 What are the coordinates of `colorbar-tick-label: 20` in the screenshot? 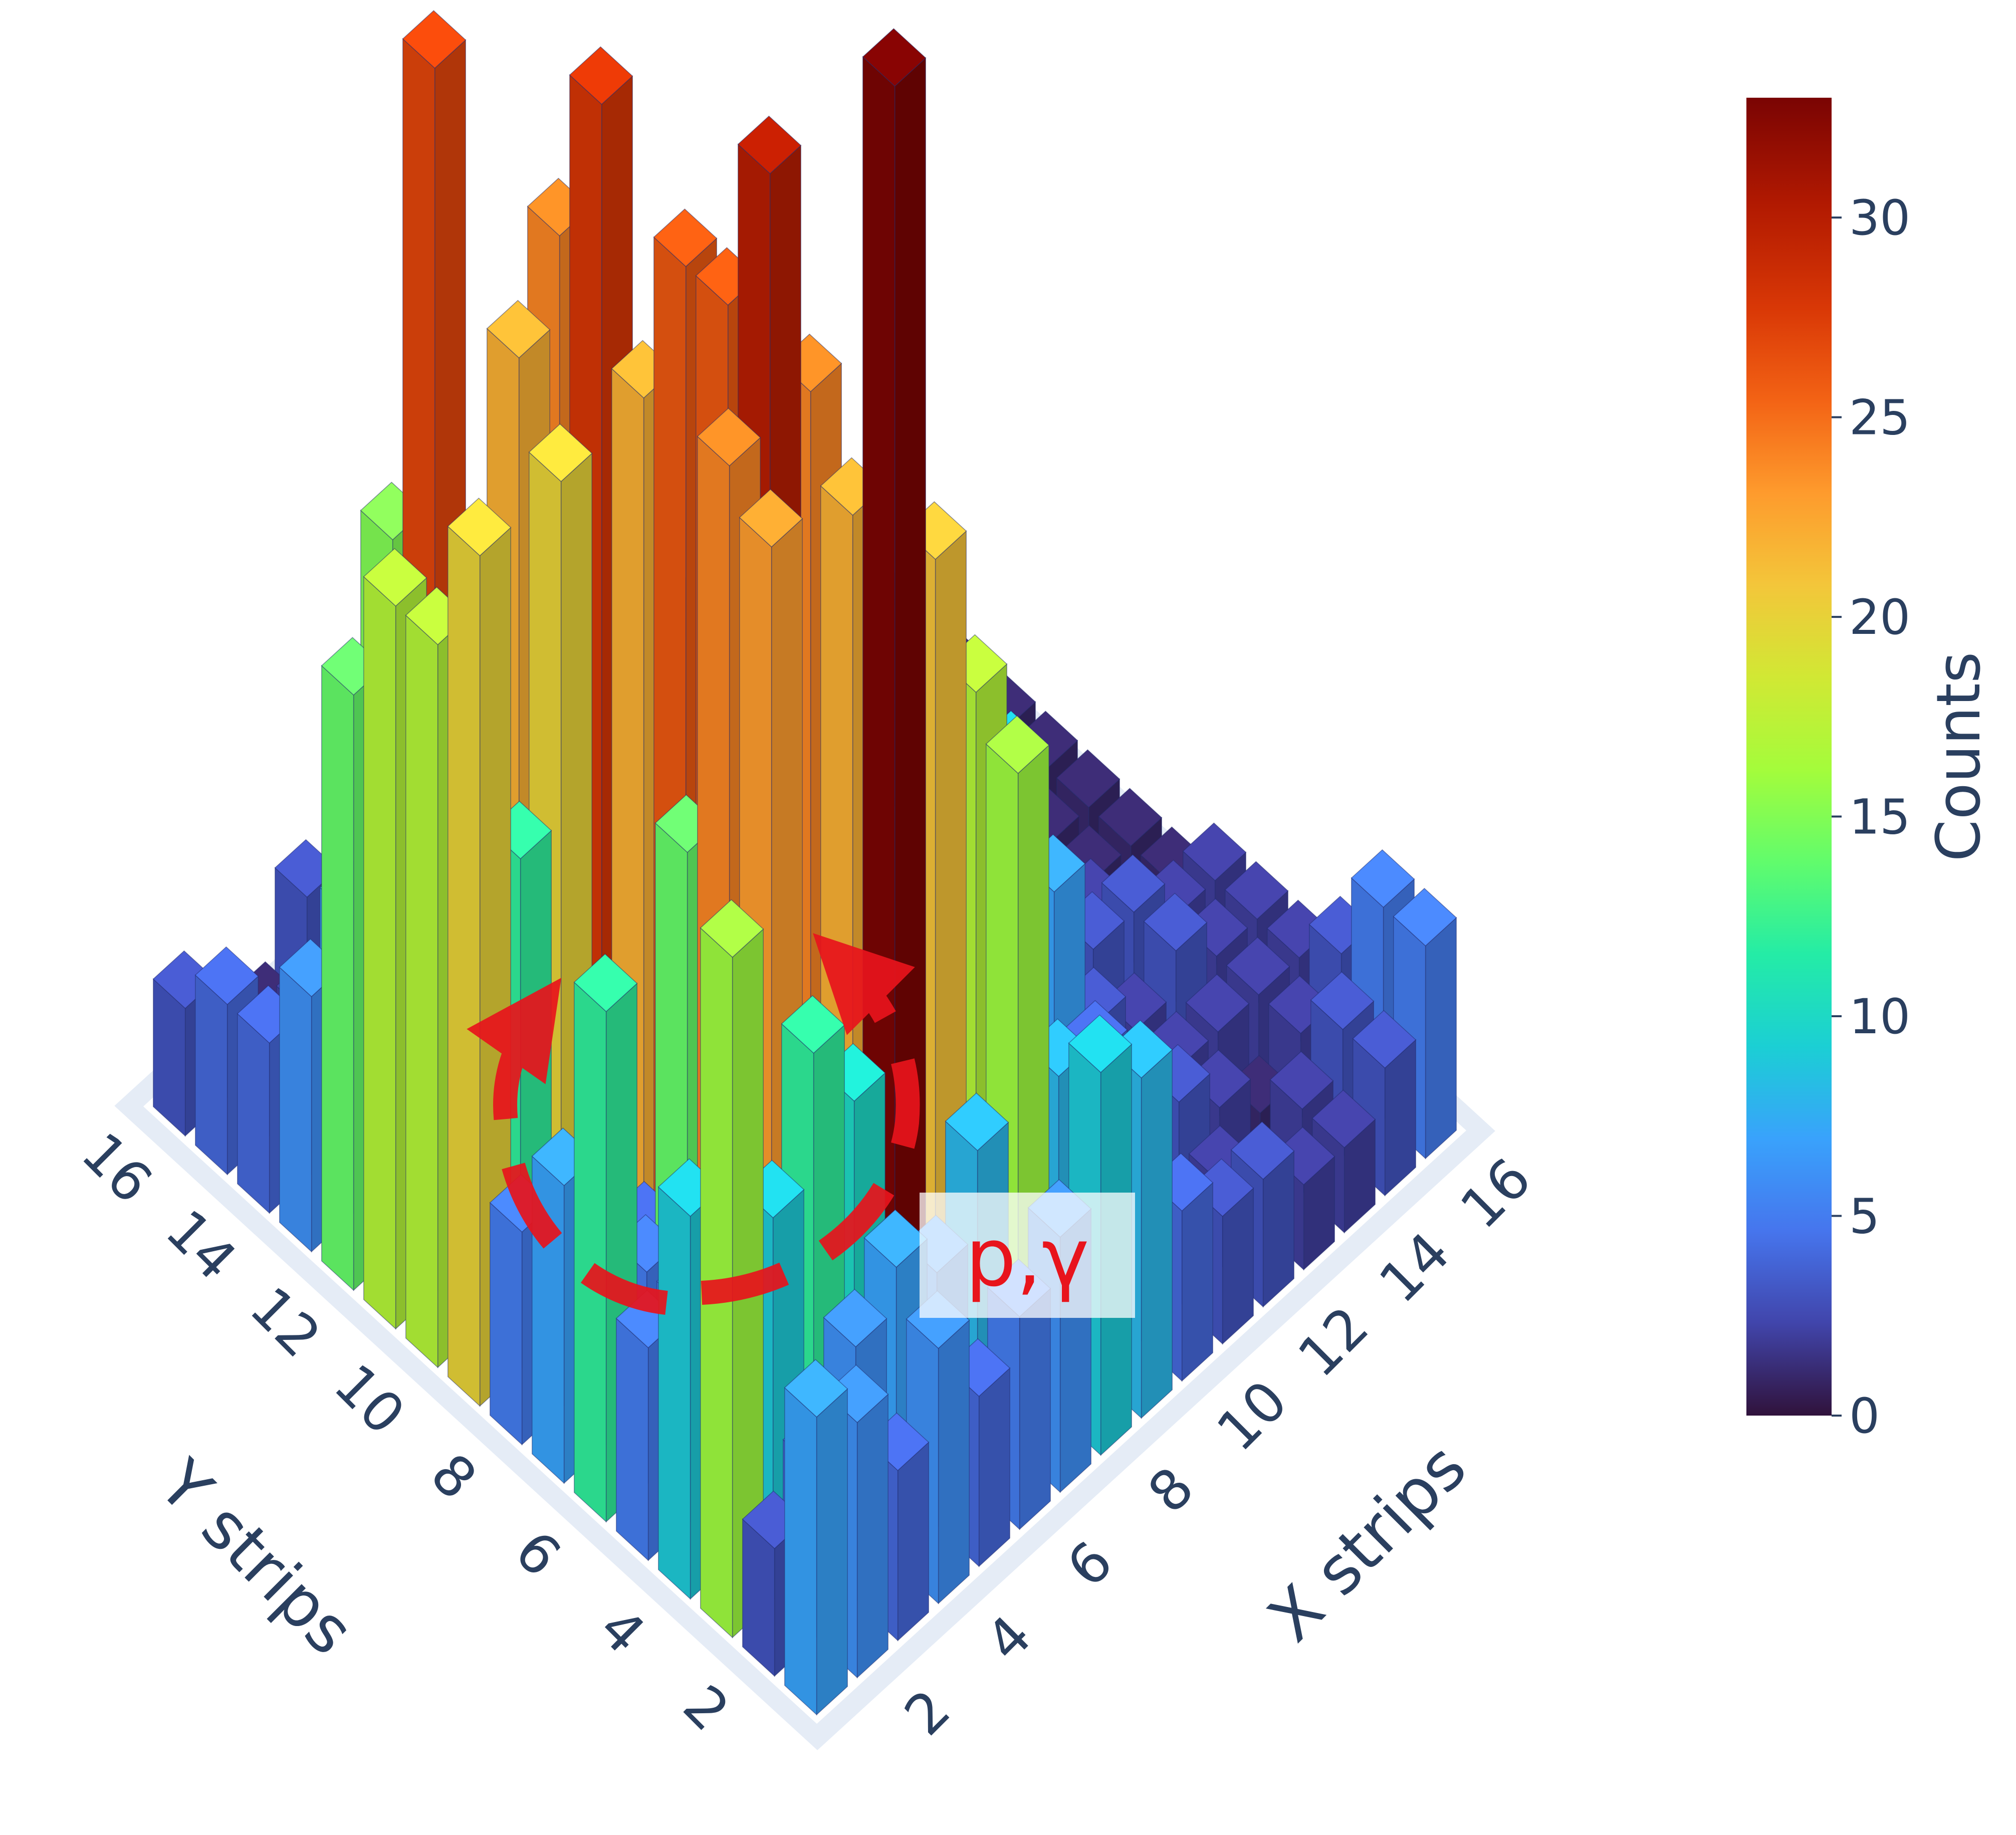 It's located at (1879, 617).